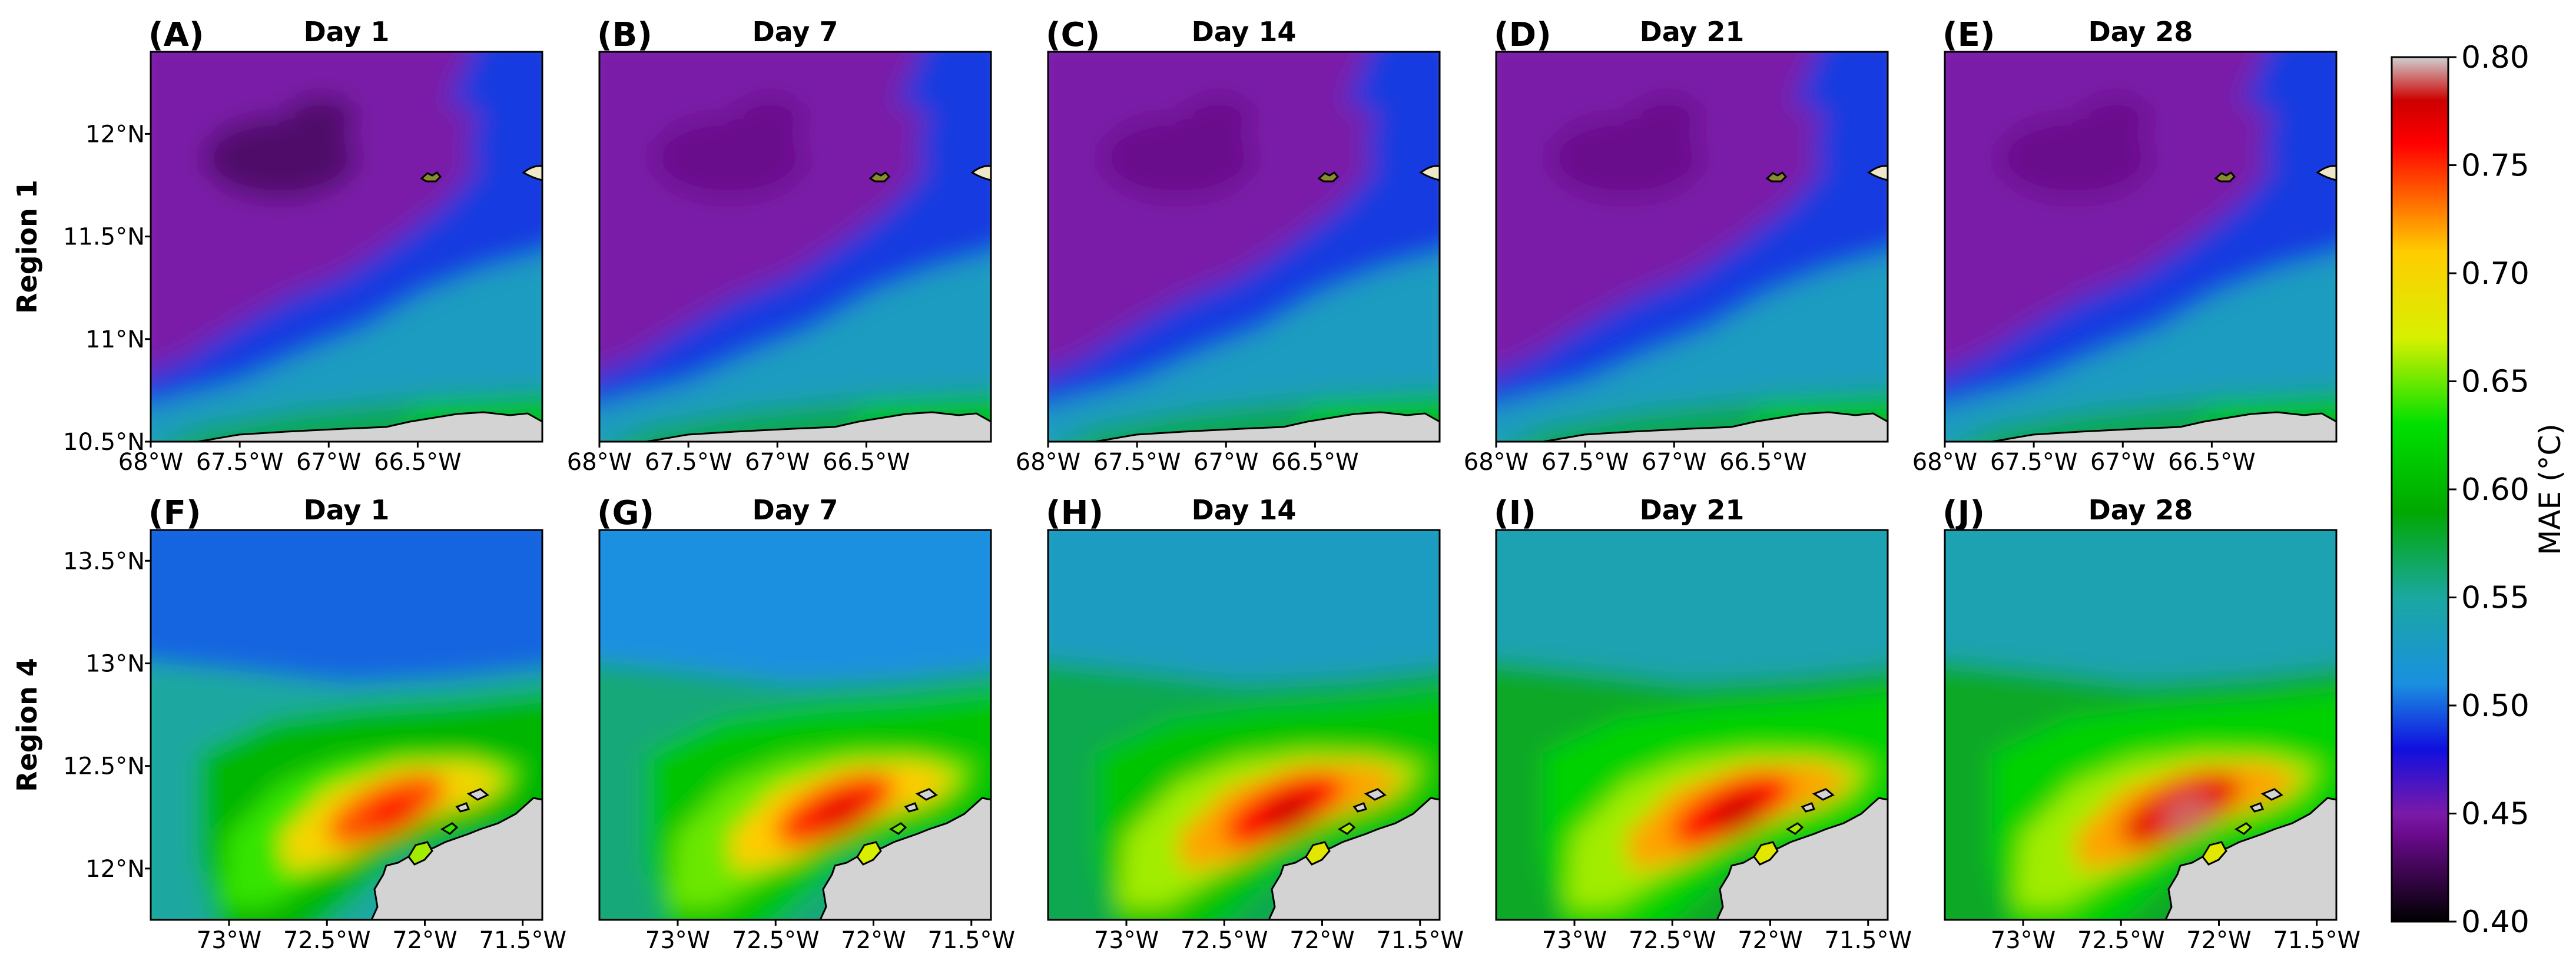  I want to click on panel-title: Day 14, so click(1244, 32).